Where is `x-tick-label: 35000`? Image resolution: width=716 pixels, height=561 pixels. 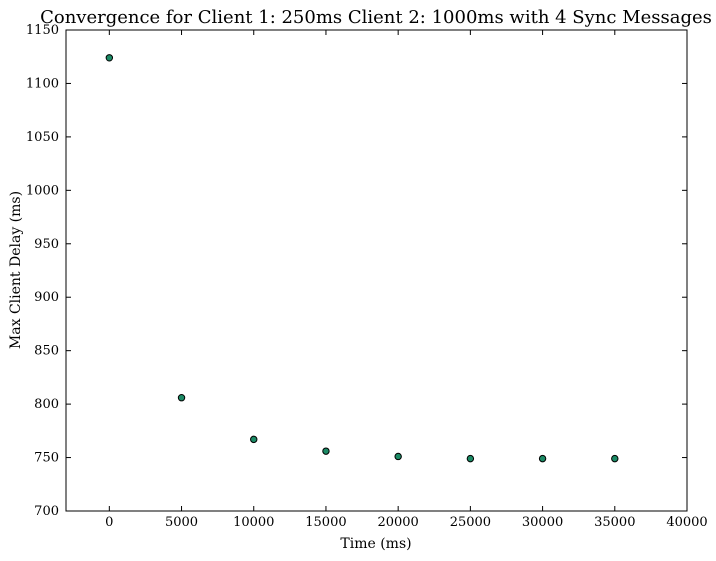 x-tick-label: 35000 is located at coordinates (614, 522).